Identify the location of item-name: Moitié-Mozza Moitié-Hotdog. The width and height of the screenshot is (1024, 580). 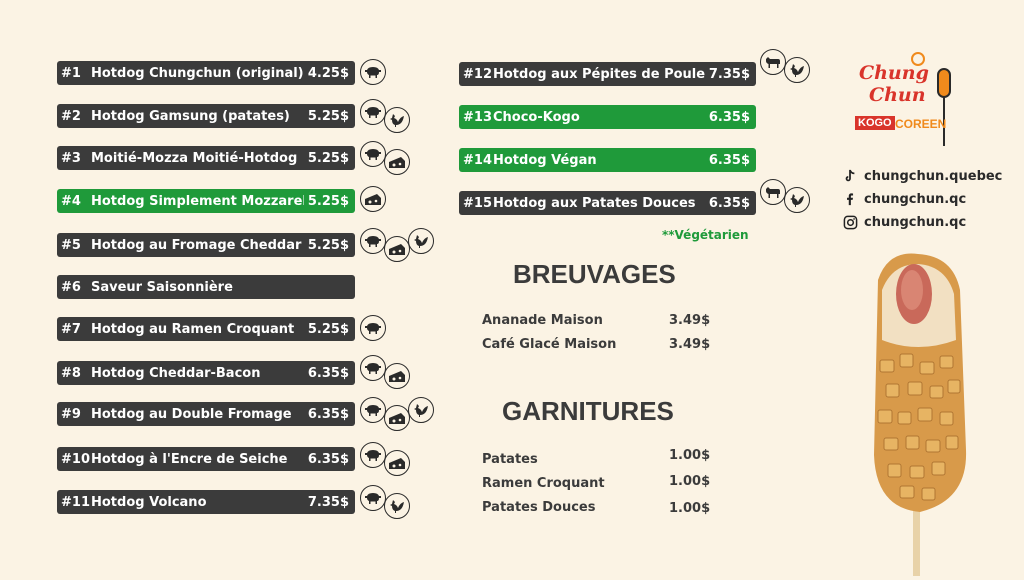
(194, 158).